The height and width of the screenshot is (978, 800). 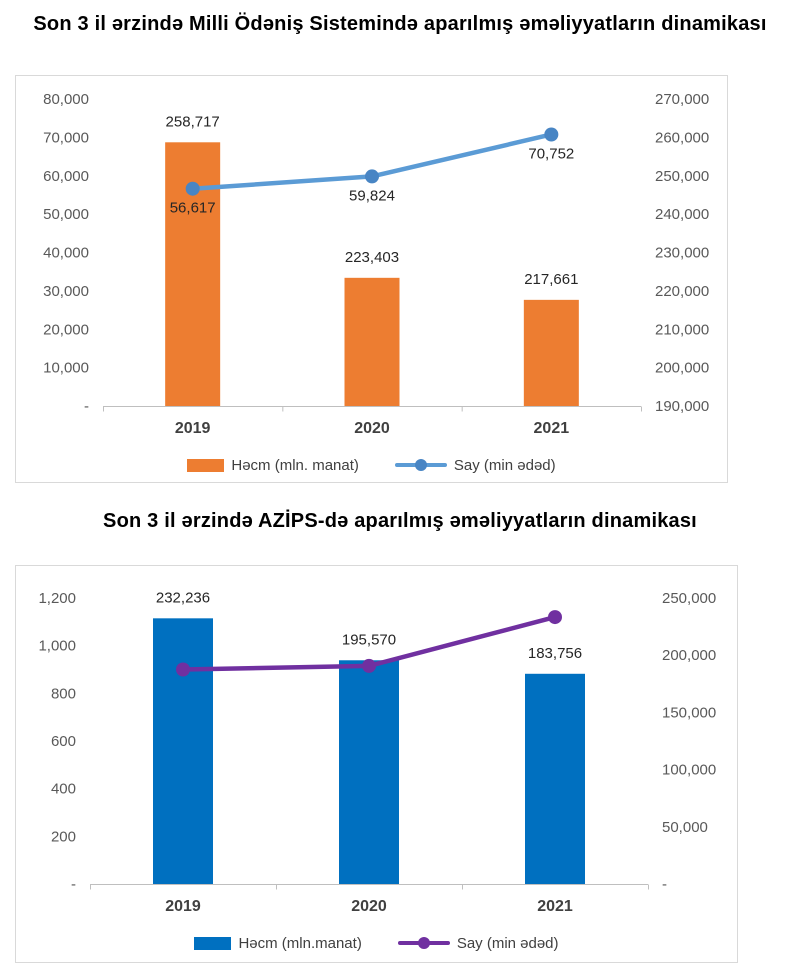 I want to click on data-label-2019: 56,617, so click(x=193, y=208).